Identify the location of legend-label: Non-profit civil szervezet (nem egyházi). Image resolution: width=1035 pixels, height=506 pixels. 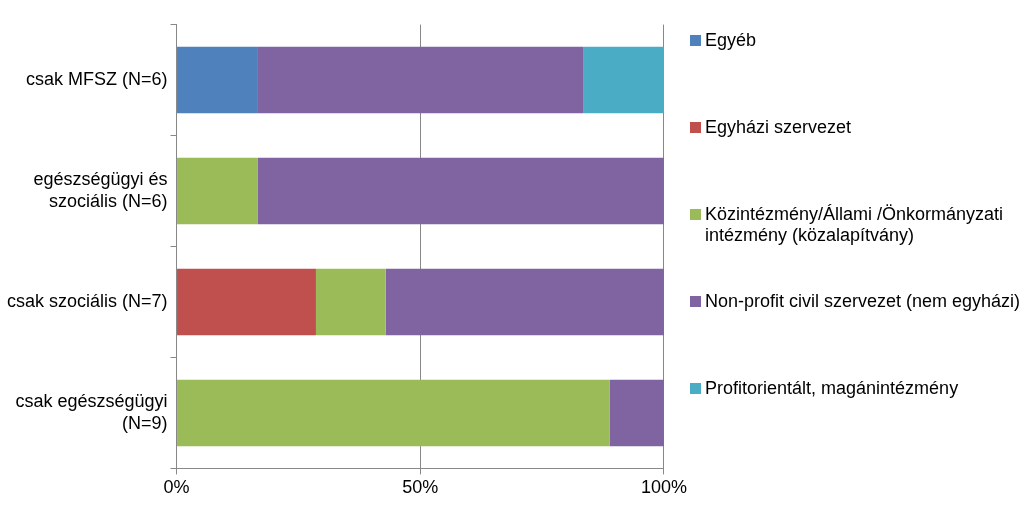
(863, 301).